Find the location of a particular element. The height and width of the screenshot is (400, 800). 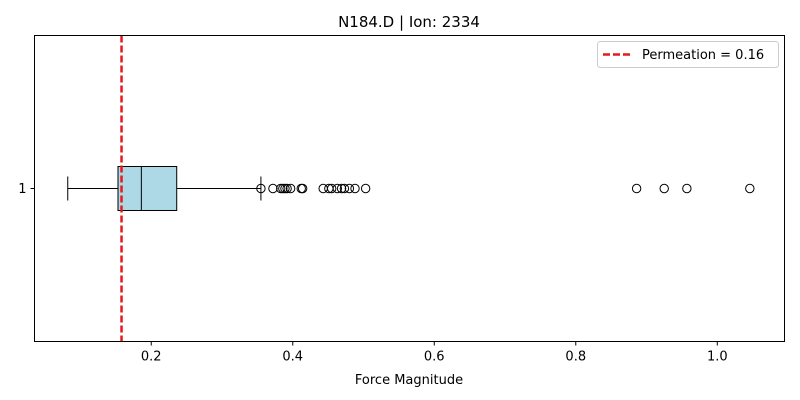

legend: Permeation = 0.16 is located at coordinates (688, 54).